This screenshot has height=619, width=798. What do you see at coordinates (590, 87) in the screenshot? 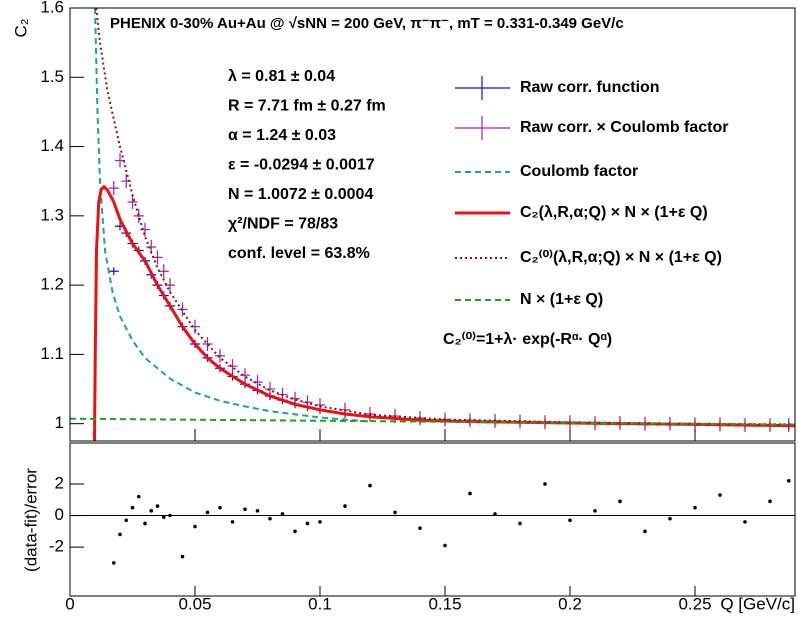
I see `legend-label: Raw corr. function` at bounding box center [590, 87].